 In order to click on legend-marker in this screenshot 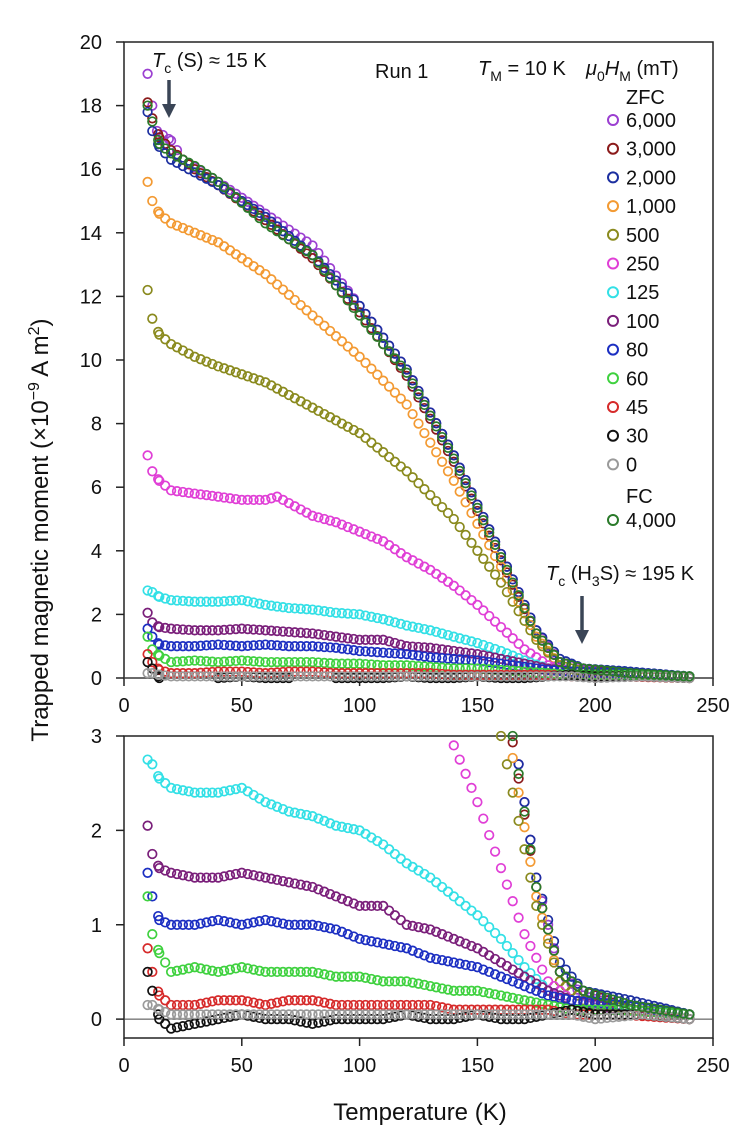, I will do `click(613, 320)`.